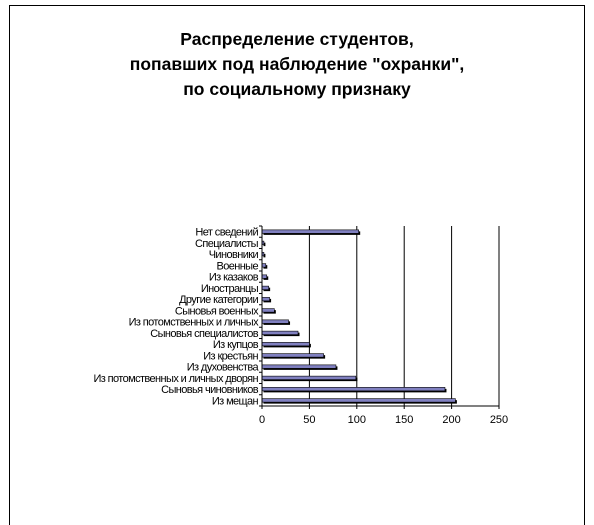  I want to click on x-tick-label: 150, so click(404, 420).